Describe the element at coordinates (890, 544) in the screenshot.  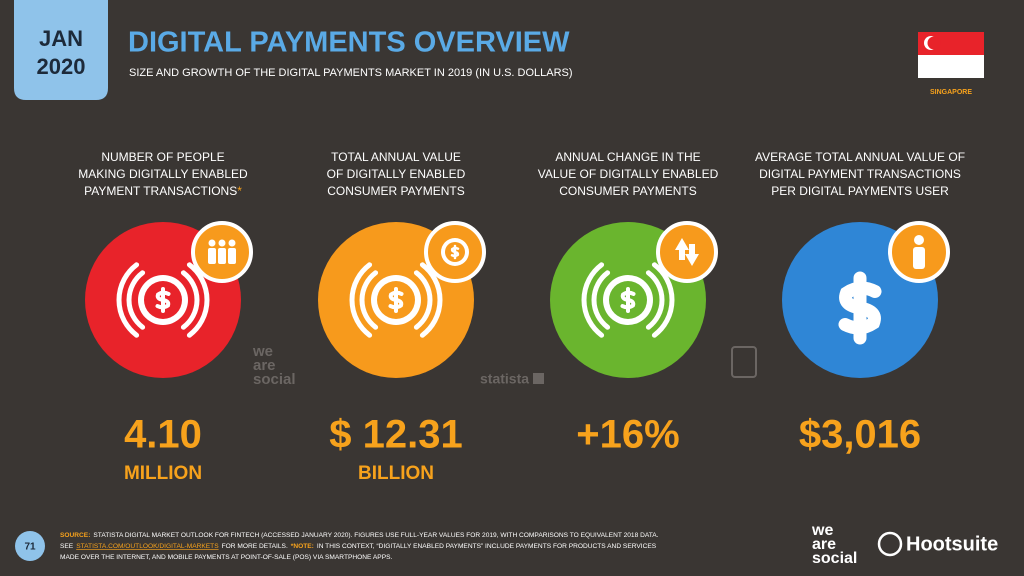
I see `hootsuite-icon` at that location.